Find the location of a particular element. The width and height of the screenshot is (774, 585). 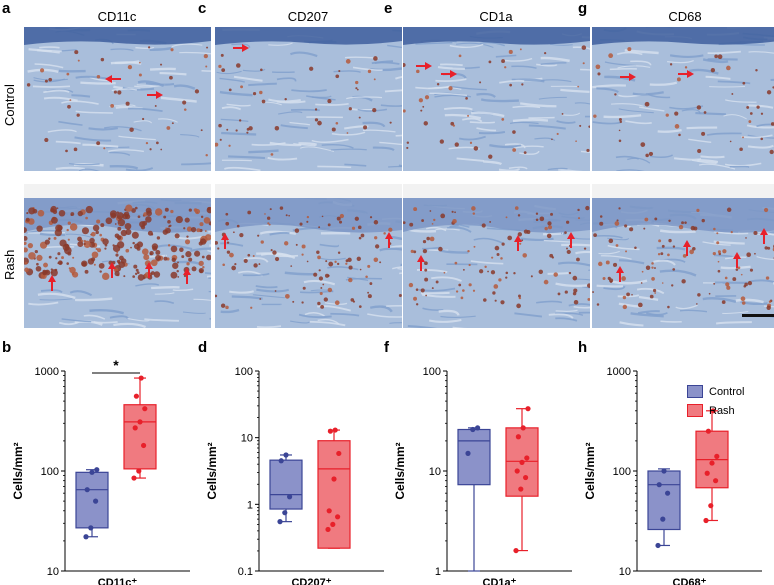

boxplot-cd207: 0.1 1 10 100 Cells/mm² CD207⁺ is located at coordinates (289, 470).